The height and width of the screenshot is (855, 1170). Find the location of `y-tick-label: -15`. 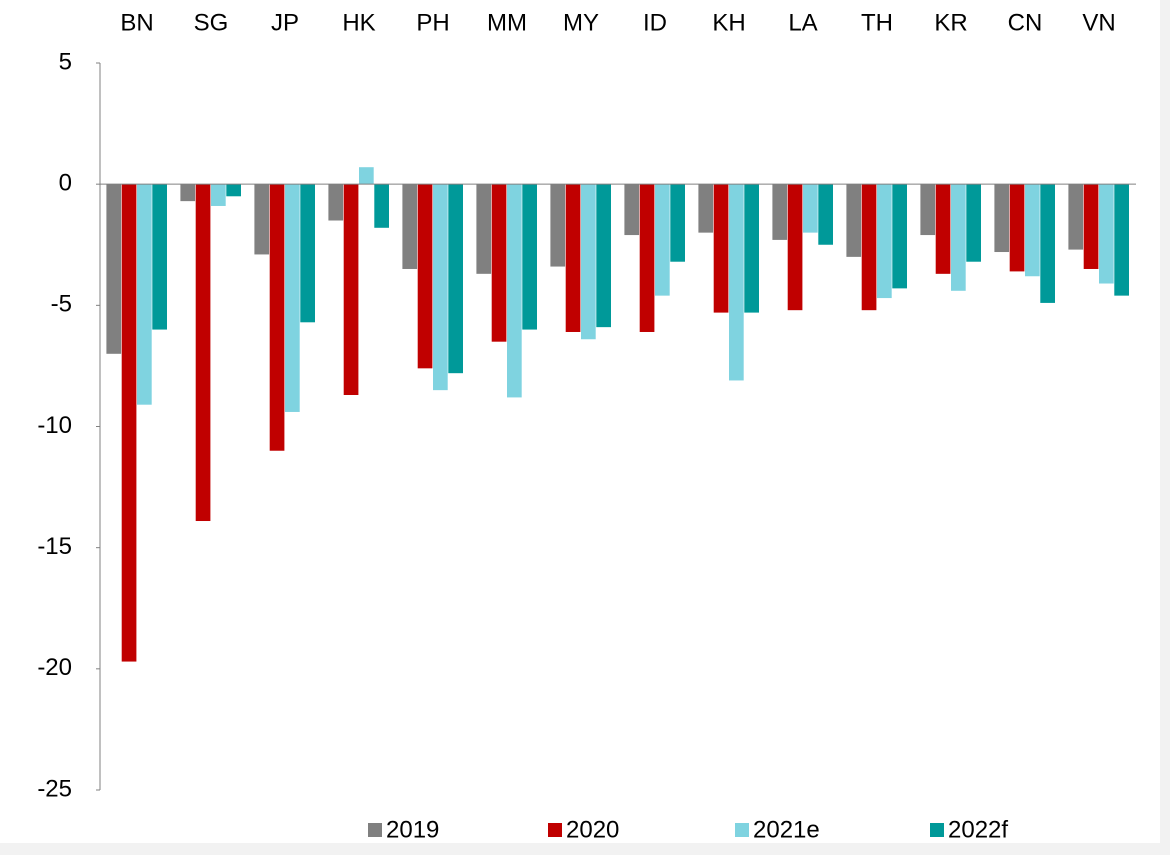

y-tick-label: -15 is located at coordinates (54, 546).